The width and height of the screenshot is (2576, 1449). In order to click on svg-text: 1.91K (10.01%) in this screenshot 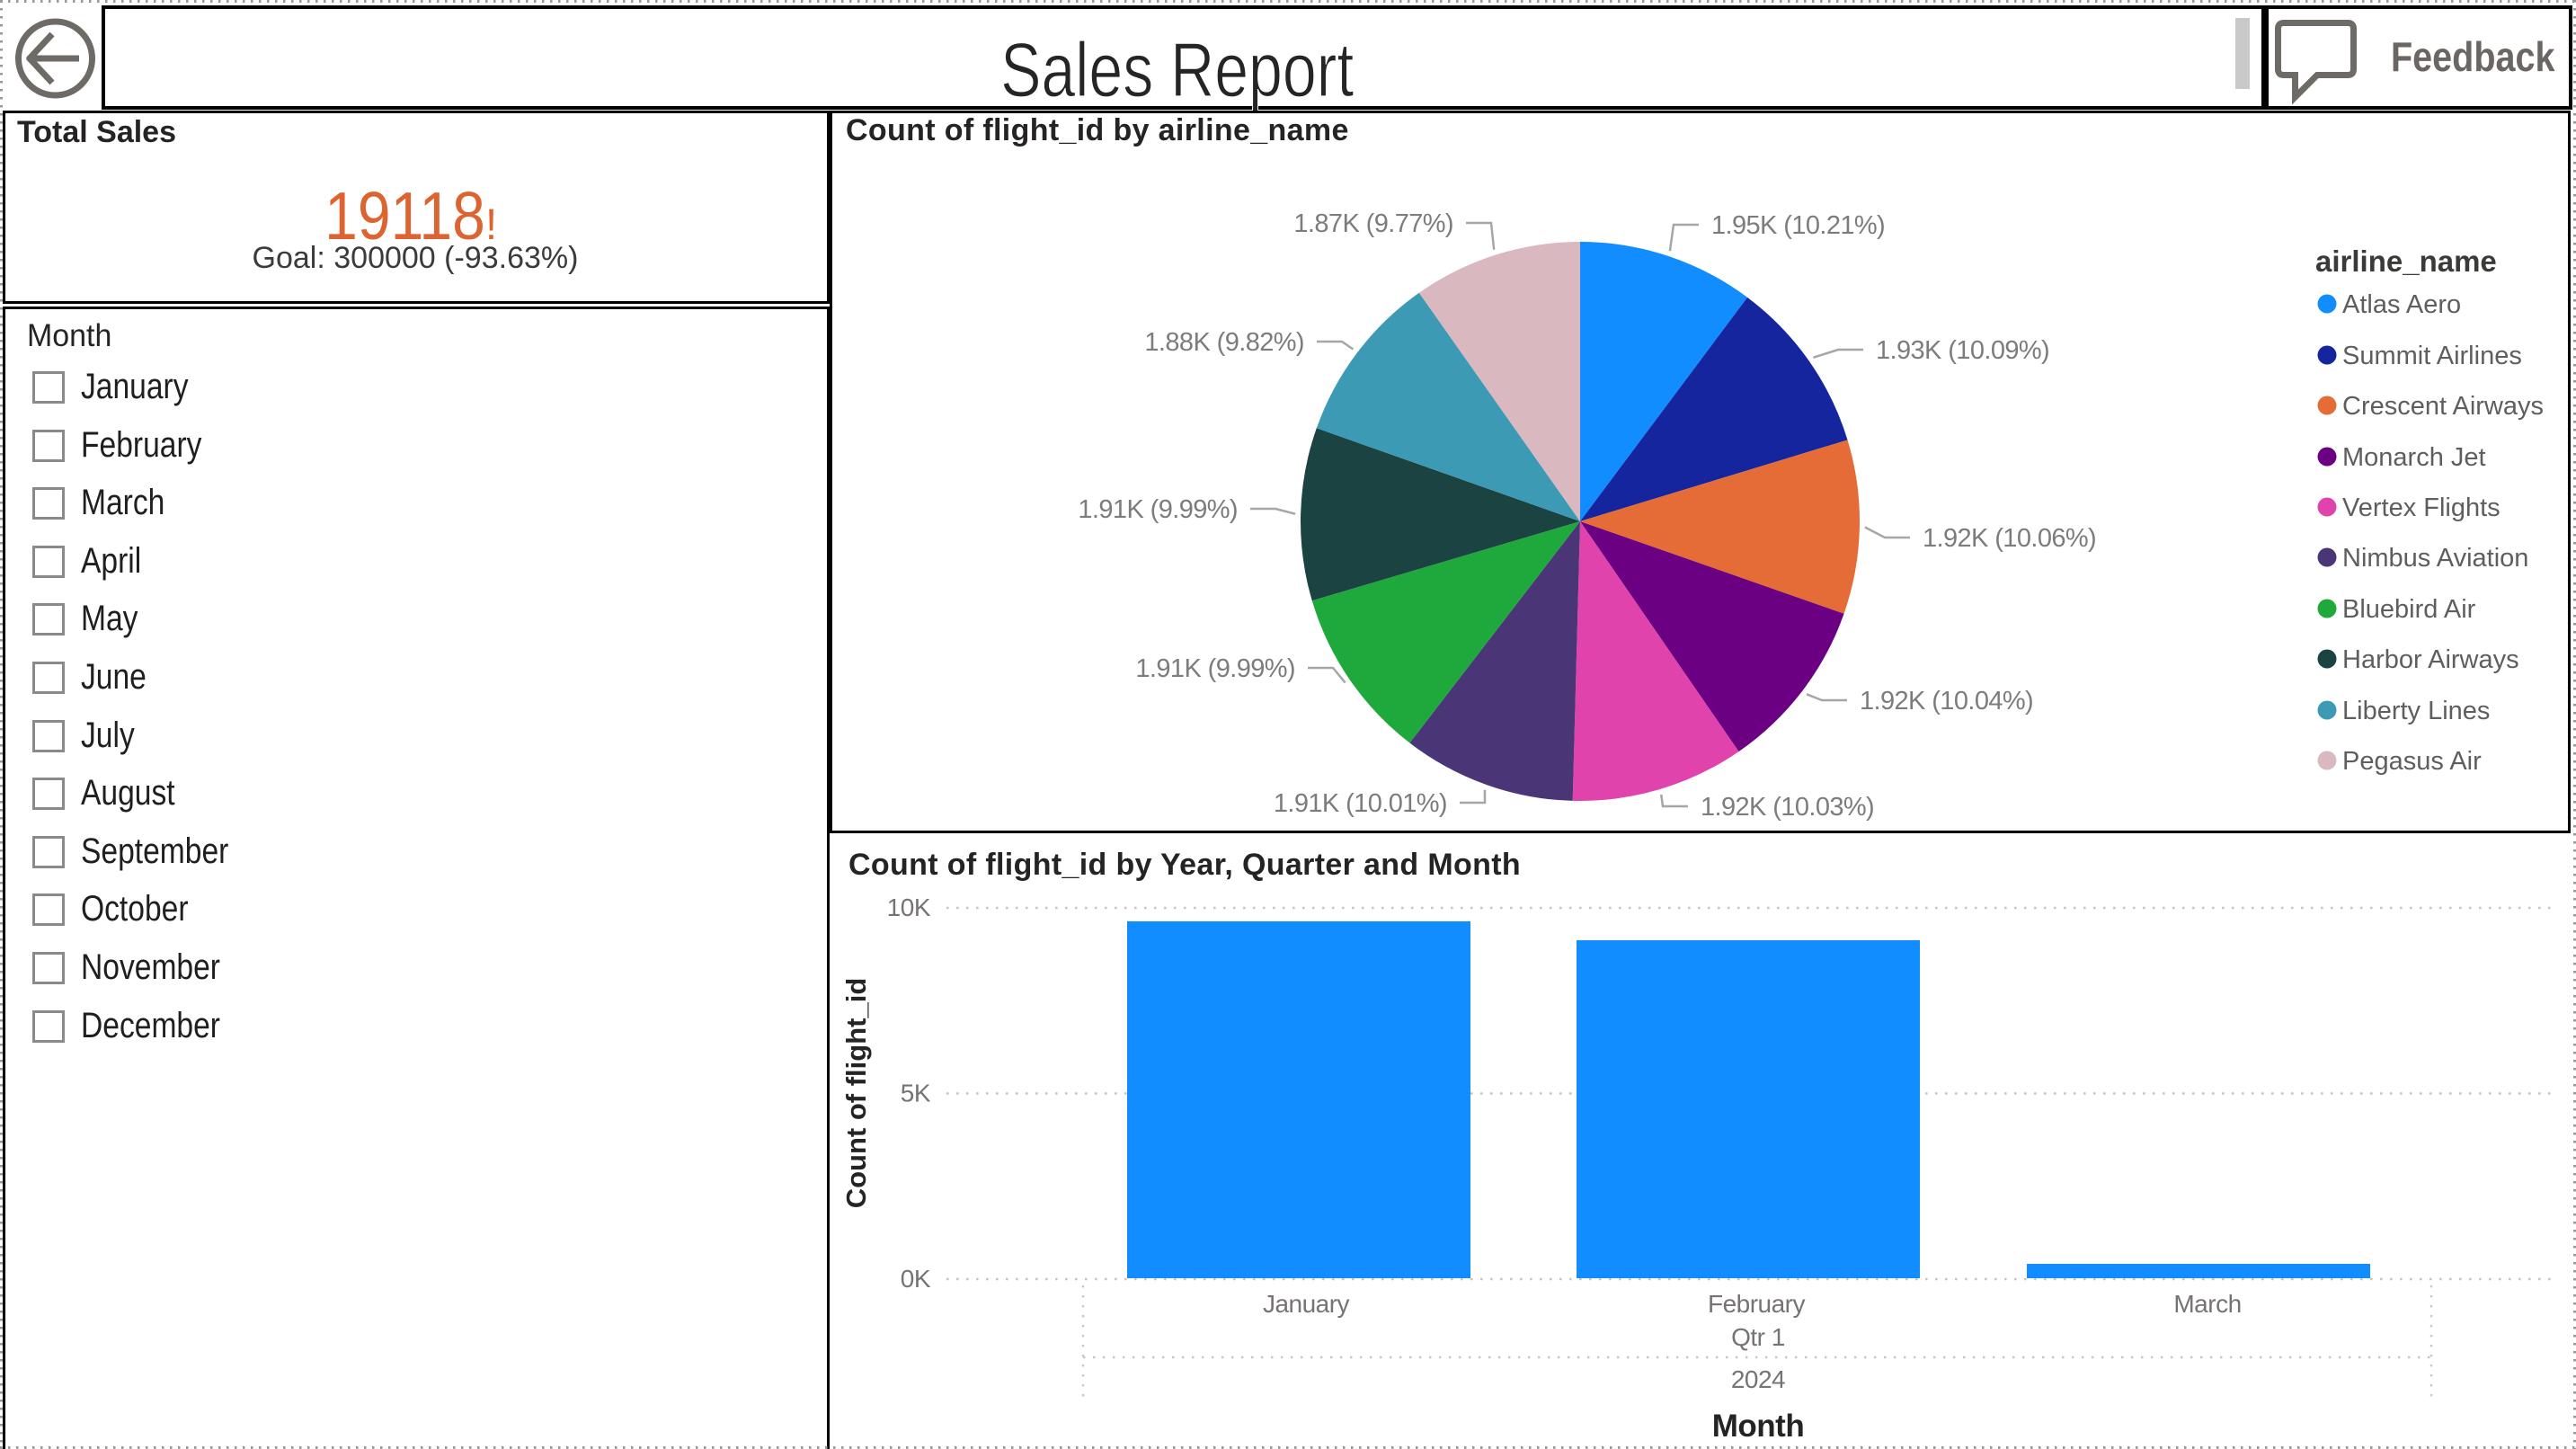, I will do `click(1360, 803)`.